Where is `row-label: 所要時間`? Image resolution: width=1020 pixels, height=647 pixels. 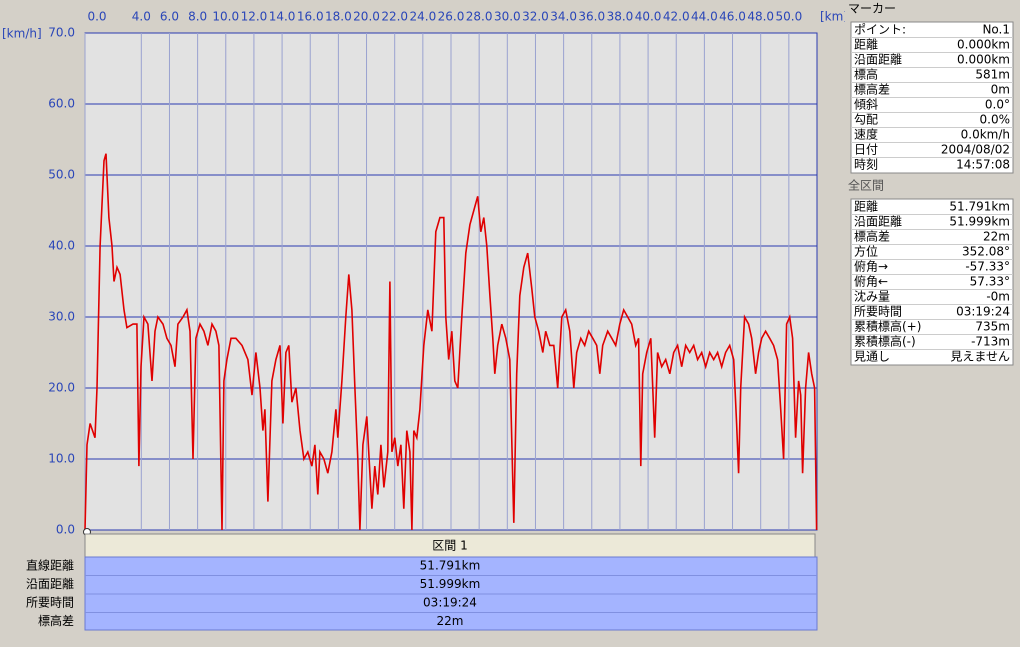 row-label: 所要時間 is located at coordinates (50, 603).